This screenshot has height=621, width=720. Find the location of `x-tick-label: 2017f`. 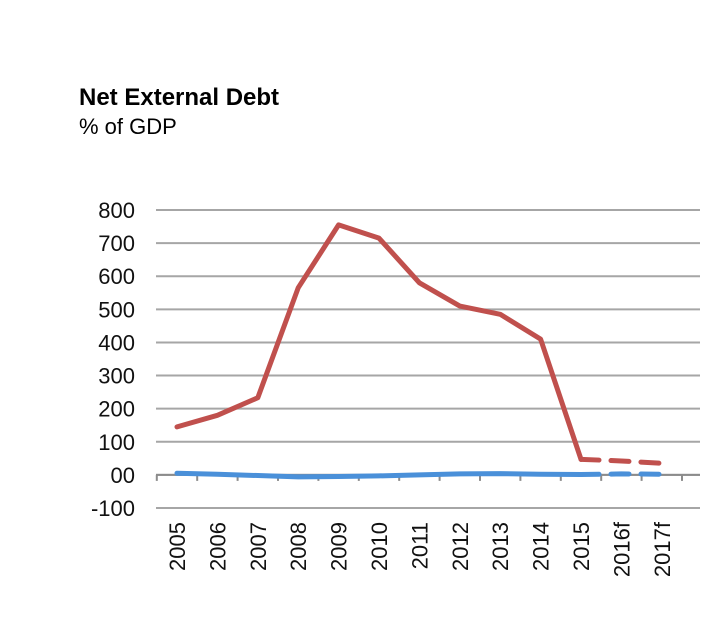

x-tick-label: 2017f is located at coordinates (662, 549).